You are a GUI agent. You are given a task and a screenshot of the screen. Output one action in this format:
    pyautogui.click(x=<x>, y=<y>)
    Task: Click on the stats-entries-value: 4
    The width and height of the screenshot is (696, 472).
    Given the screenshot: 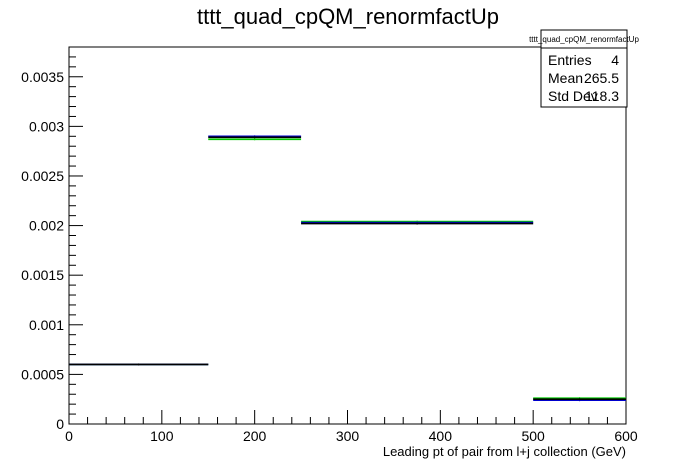 What is the action you would take?
    pyautogui.click(x=615, y=60)
    